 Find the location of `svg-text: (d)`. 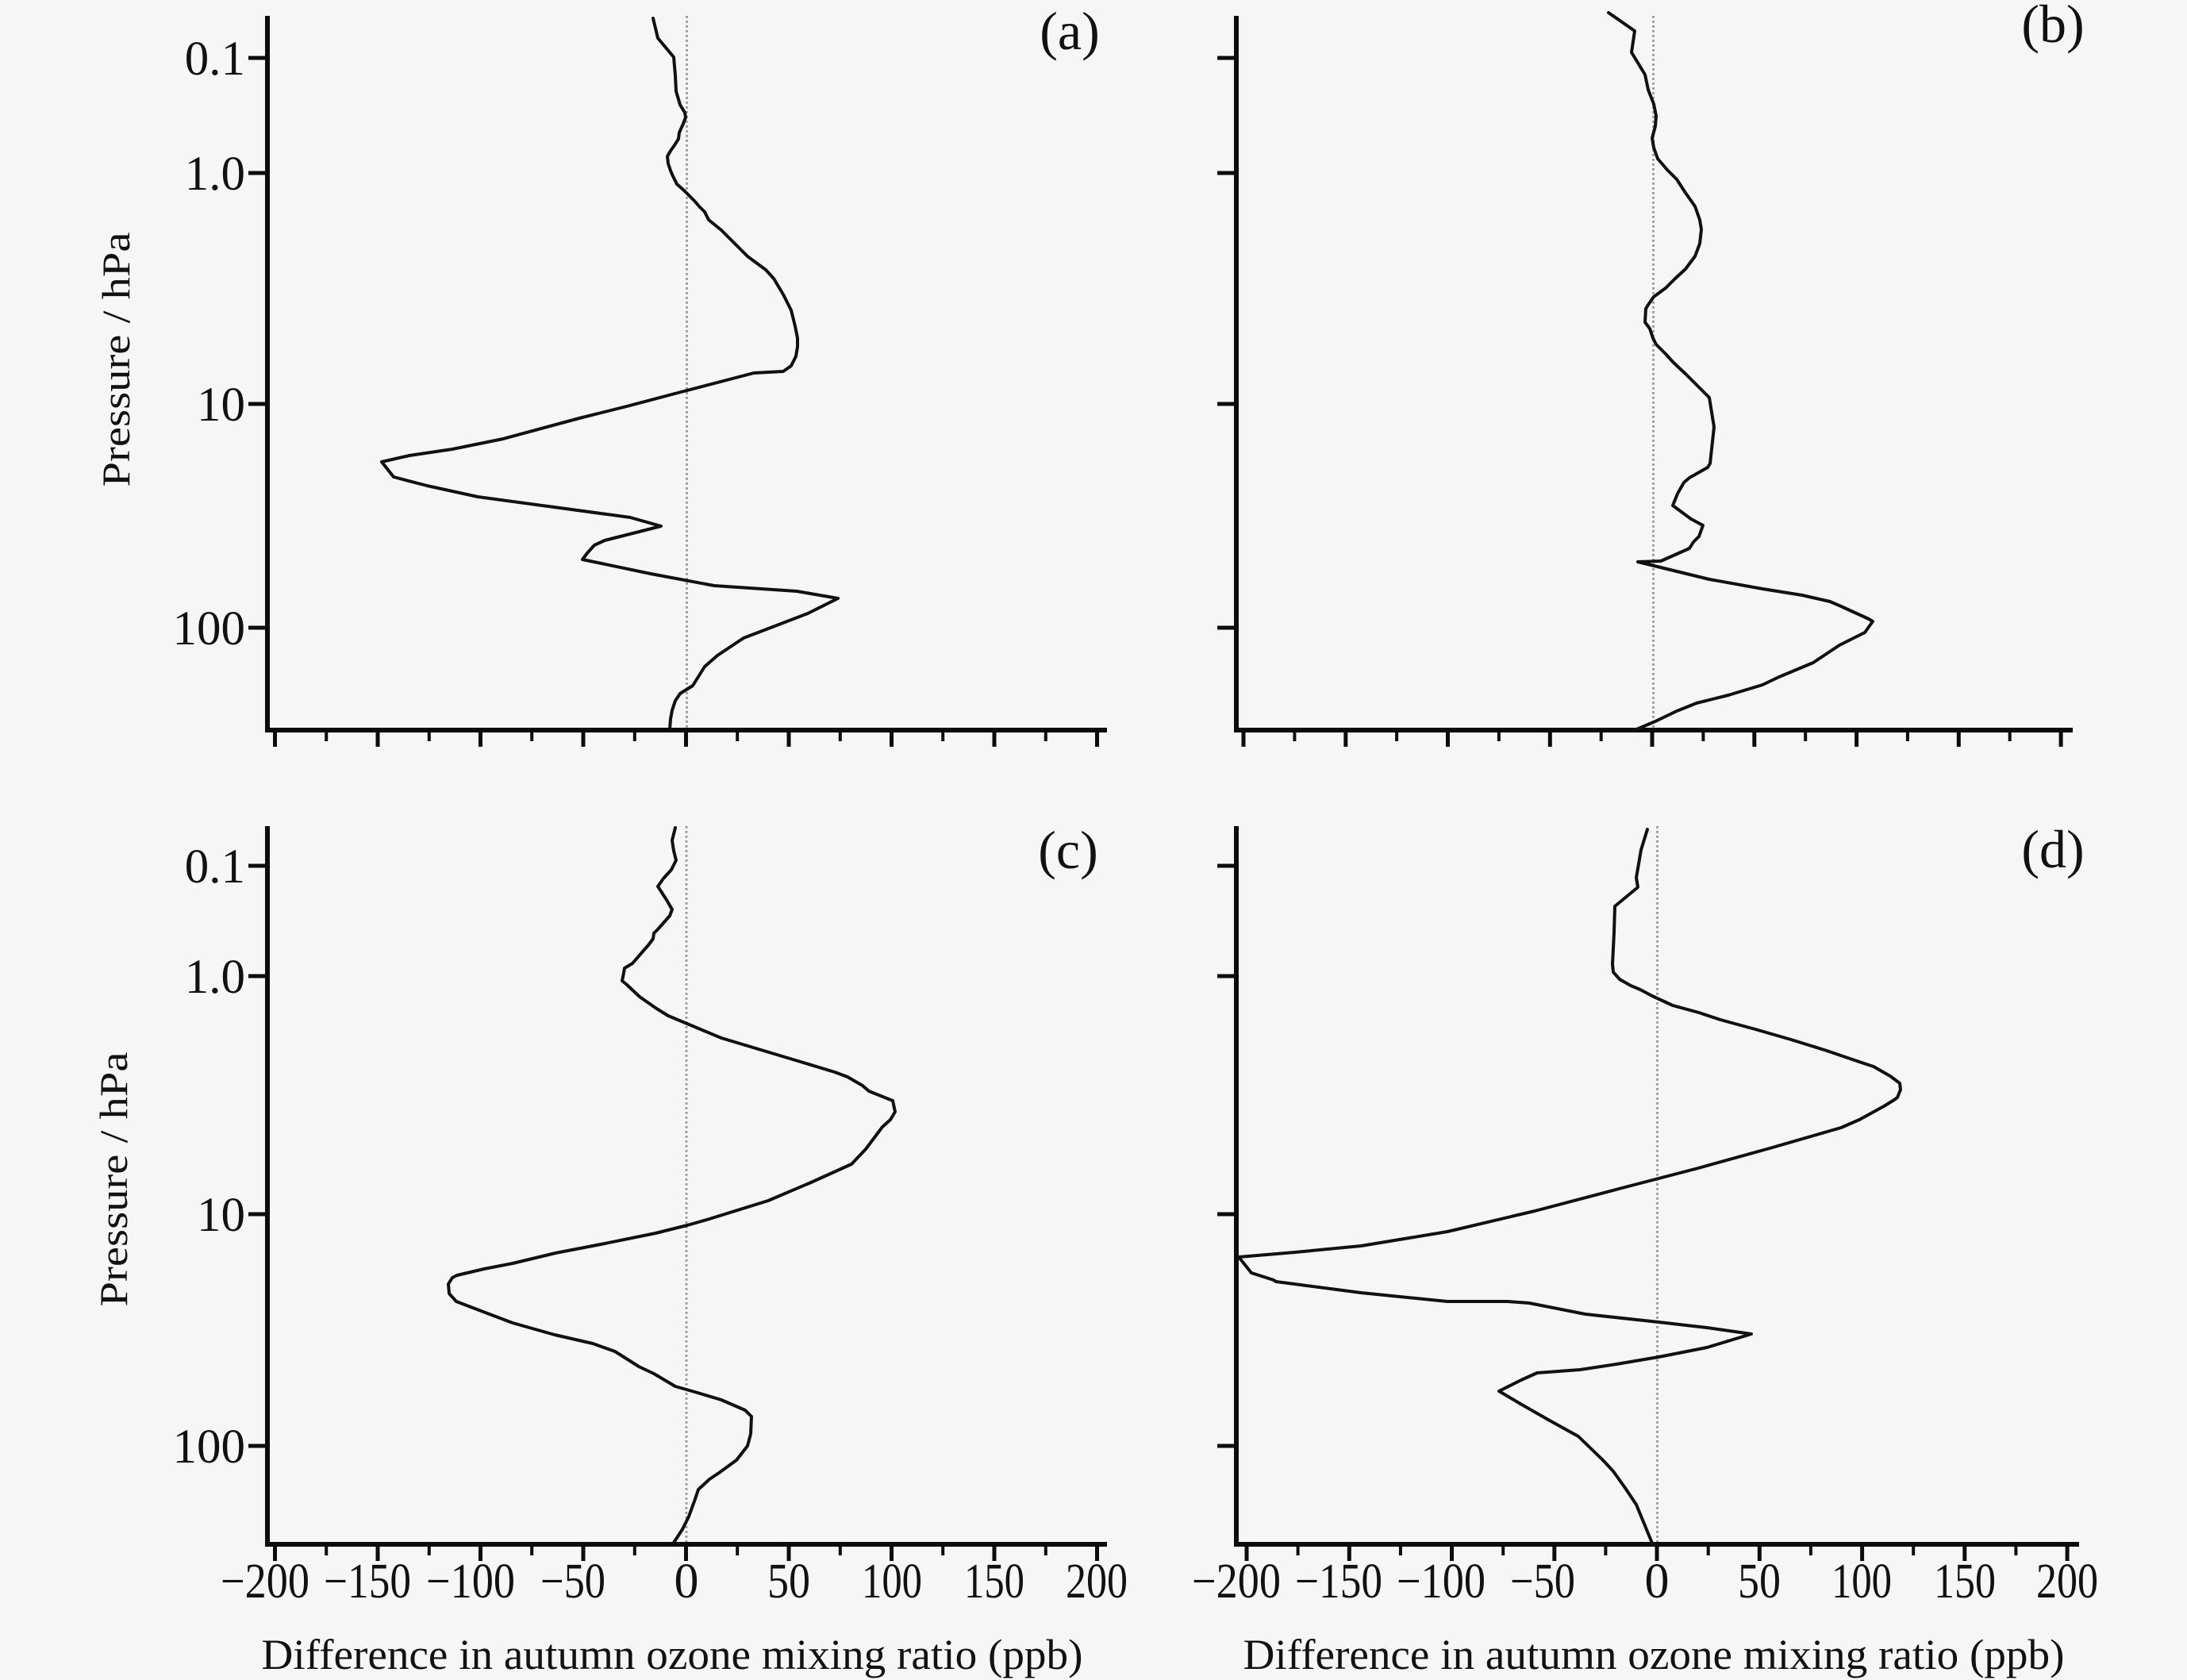

svg-text: (d) is located at coordinates (2052, 849).